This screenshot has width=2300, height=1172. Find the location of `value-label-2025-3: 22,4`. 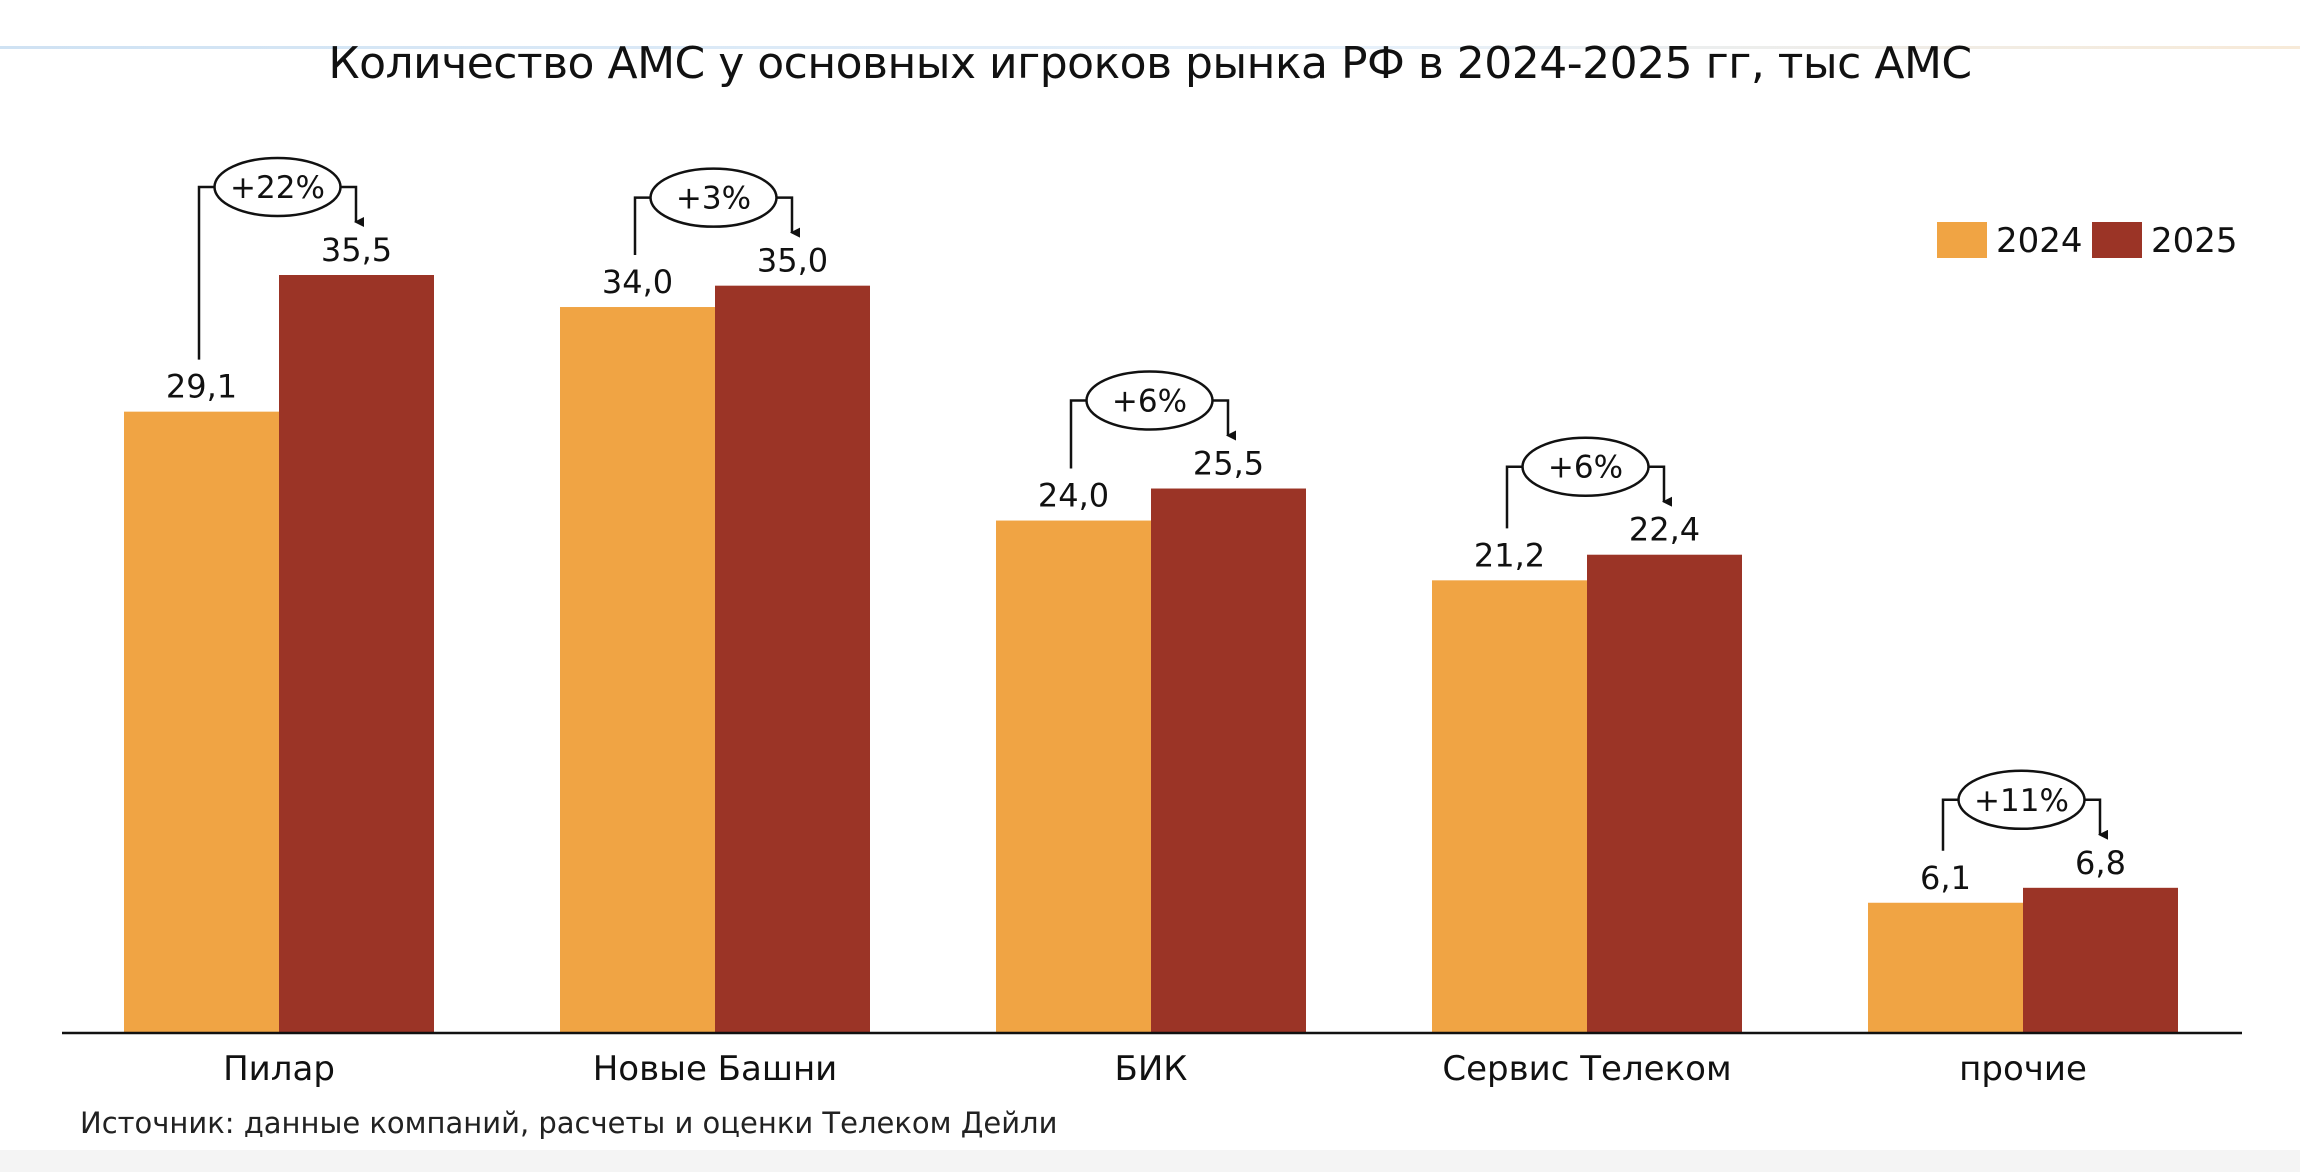

value-label-2025-3: 22,4 is located at coordinates (1664, 530).